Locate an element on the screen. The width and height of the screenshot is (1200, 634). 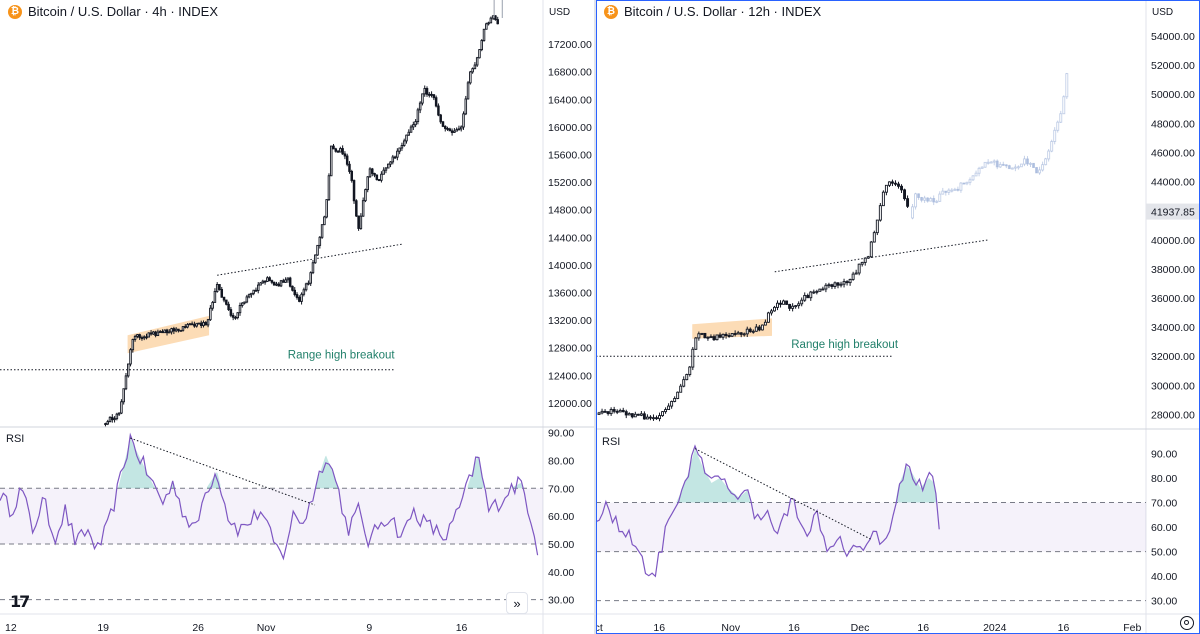
symbol-legend-left: ₿ Bitcoin / U.S. Dollar · 4h · INDEX is located at coordinates (113, 11).